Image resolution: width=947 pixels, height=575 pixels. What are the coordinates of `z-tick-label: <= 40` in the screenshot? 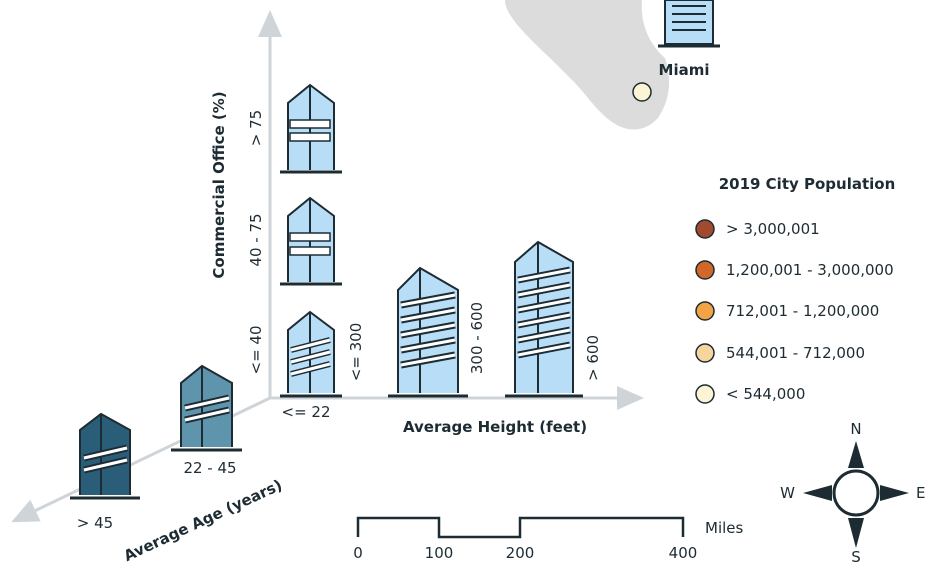 It's located at (256, 350).